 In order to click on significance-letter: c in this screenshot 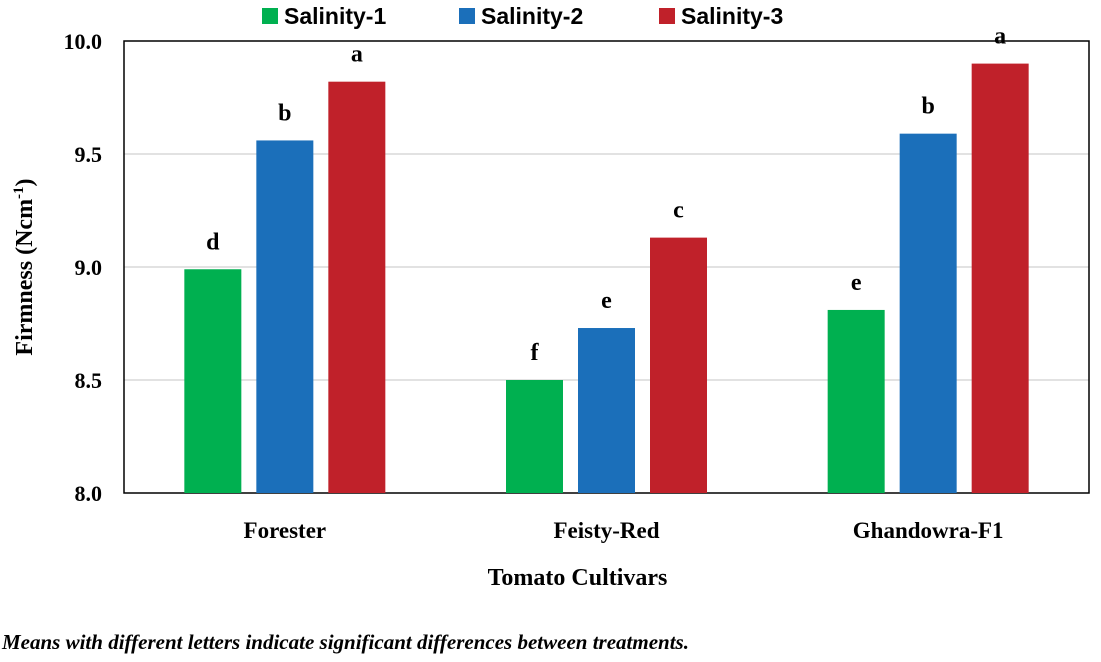, I will do `click(678, 211)`.